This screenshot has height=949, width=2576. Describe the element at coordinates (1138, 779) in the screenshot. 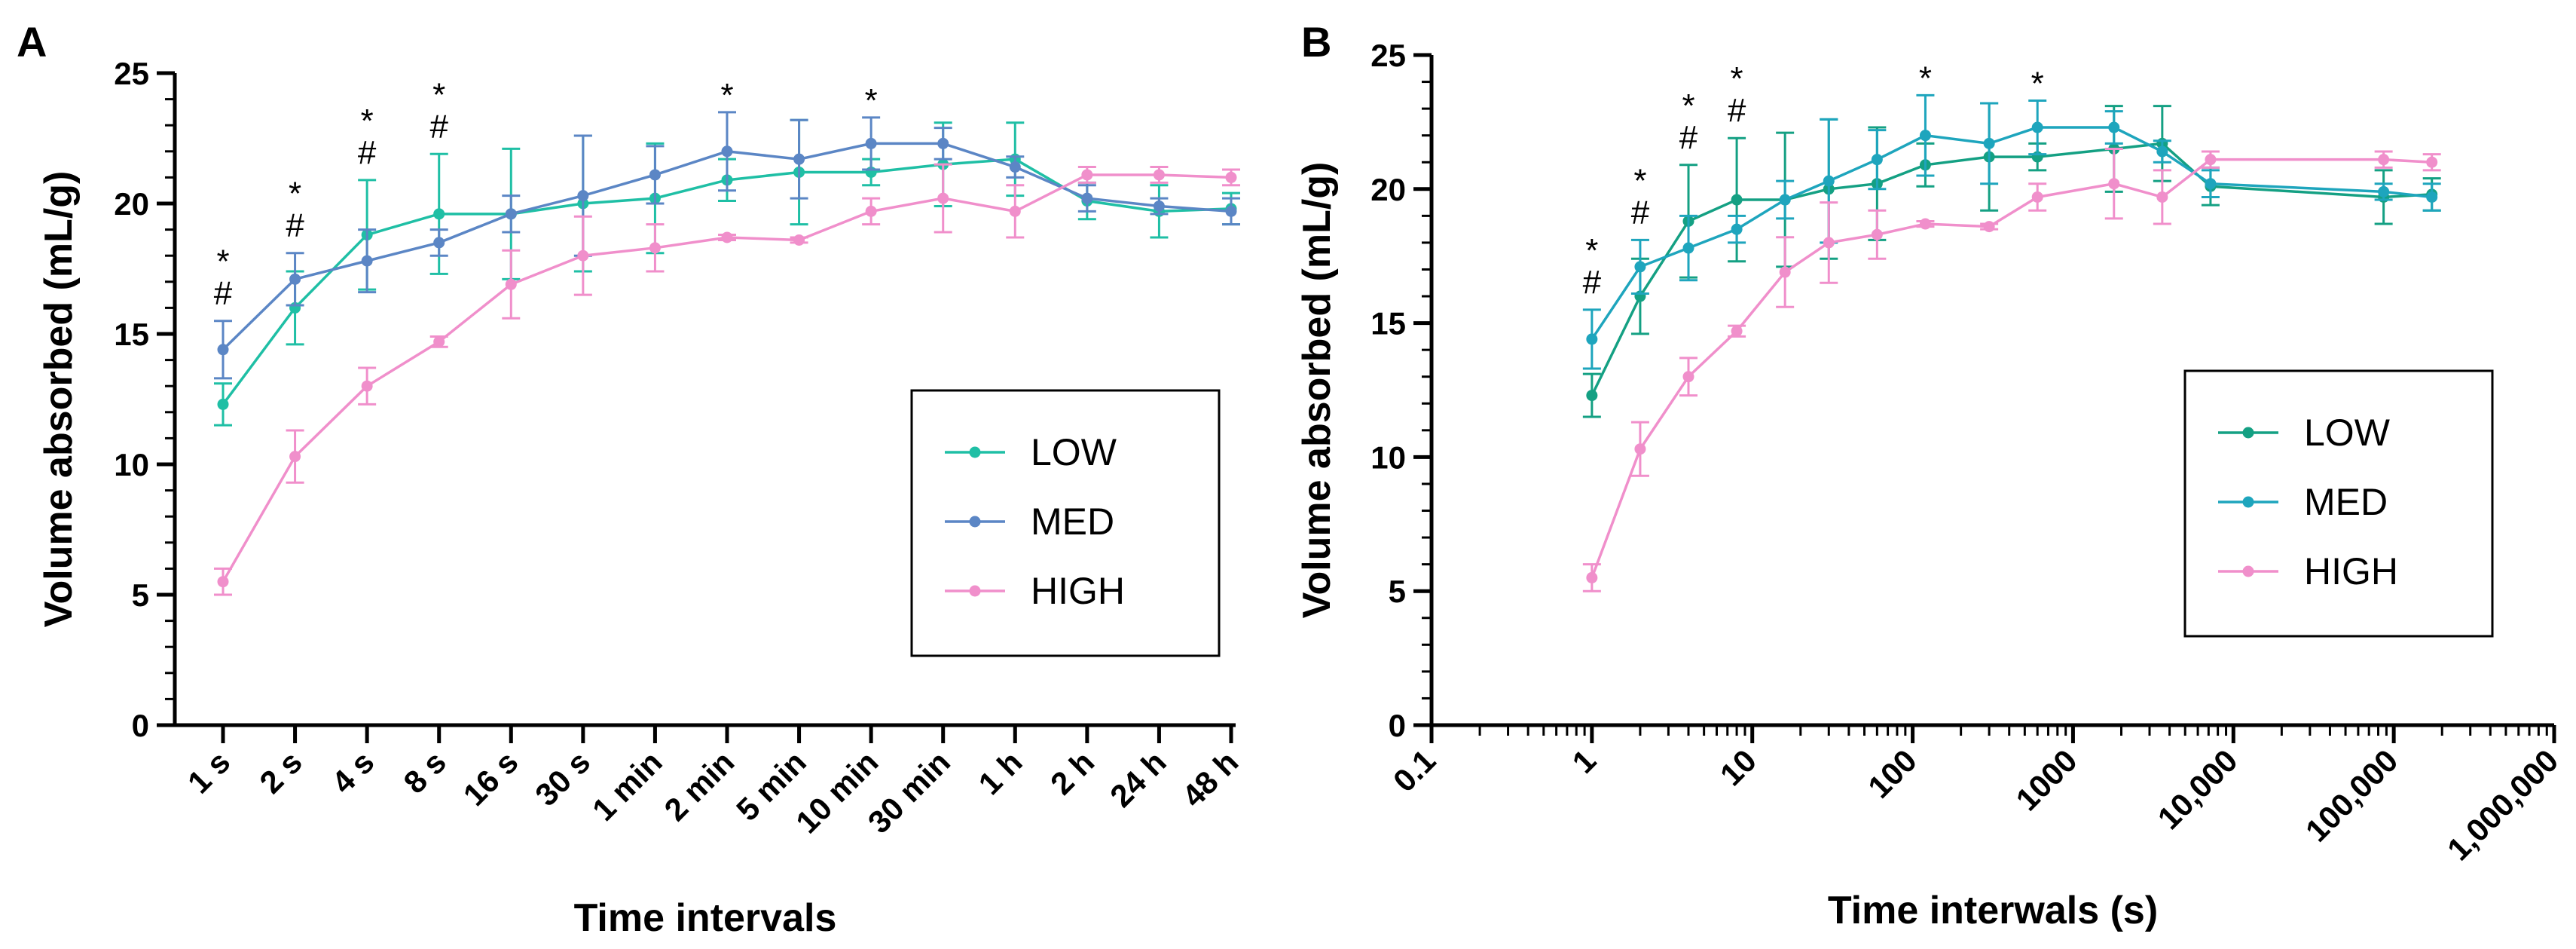

I see `x-tick-label: 24 h` at that location.